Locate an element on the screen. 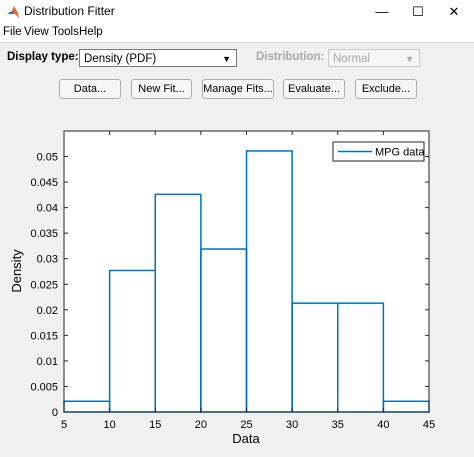 This screenshot has height=457, width=474. x-tick-label: 10 is located at coordinates (110, 425).